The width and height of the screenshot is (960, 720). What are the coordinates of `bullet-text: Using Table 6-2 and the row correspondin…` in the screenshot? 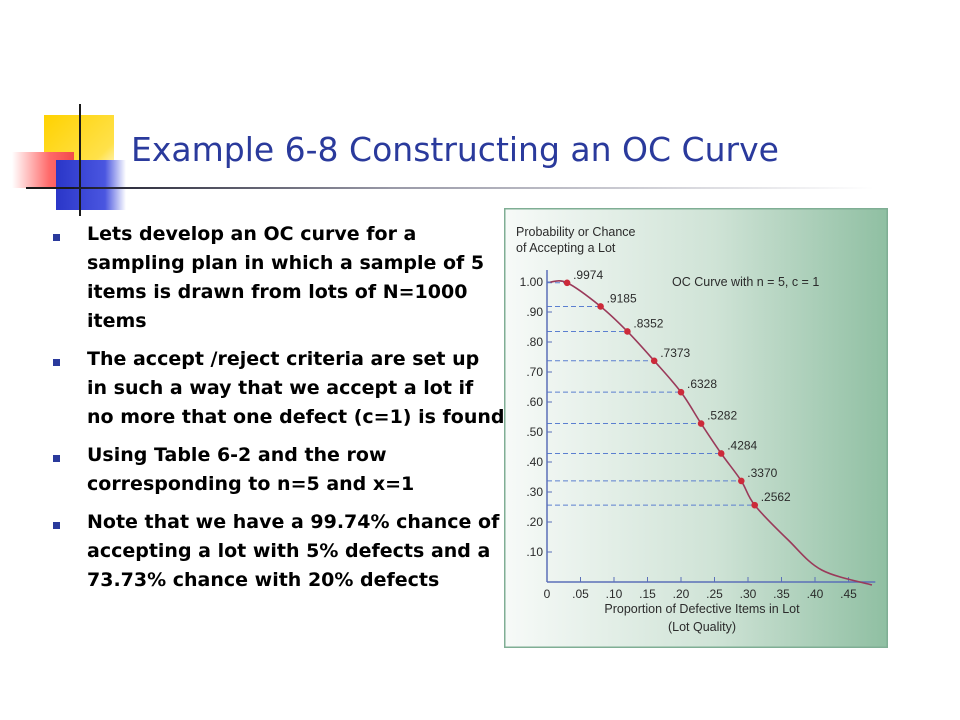 It's located at (251, 469).